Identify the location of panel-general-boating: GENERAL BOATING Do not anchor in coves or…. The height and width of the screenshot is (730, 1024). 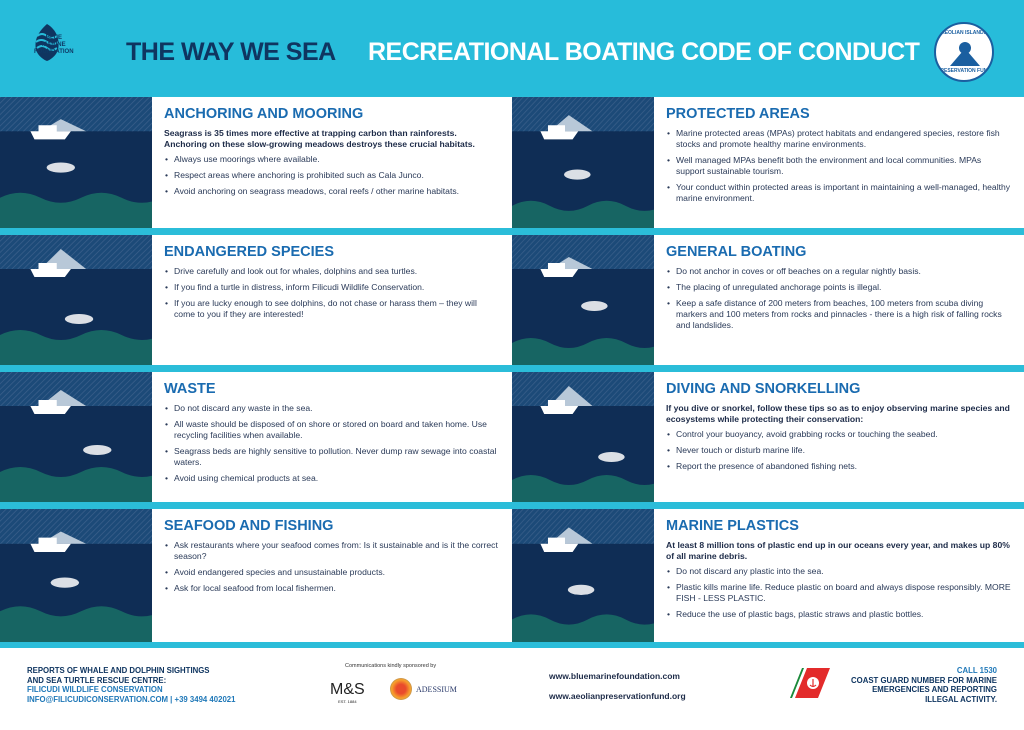
(768, 300).